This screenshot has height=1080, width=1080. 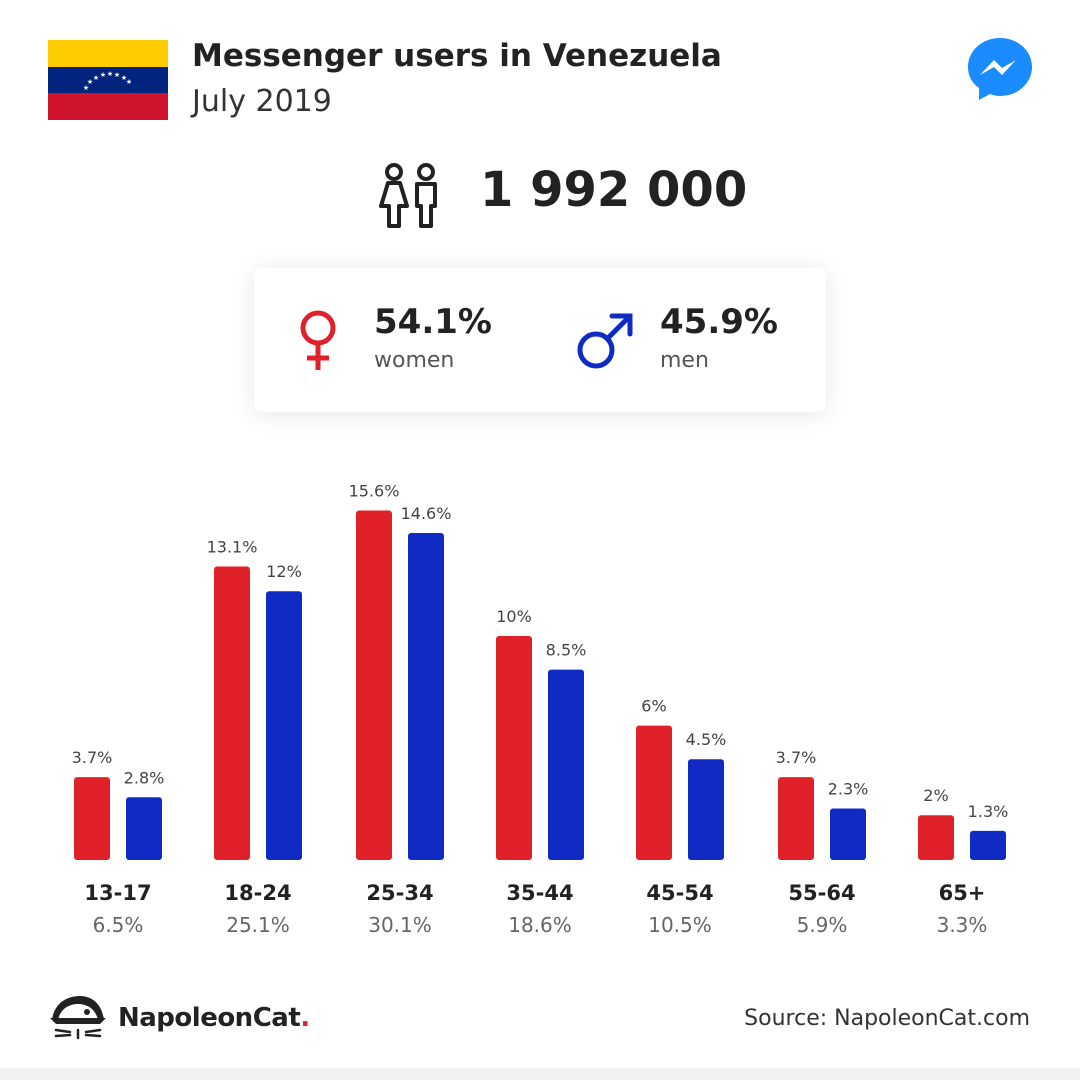 I want to click on napoleoncat-logo-icon, so click(x=78, y=1018).